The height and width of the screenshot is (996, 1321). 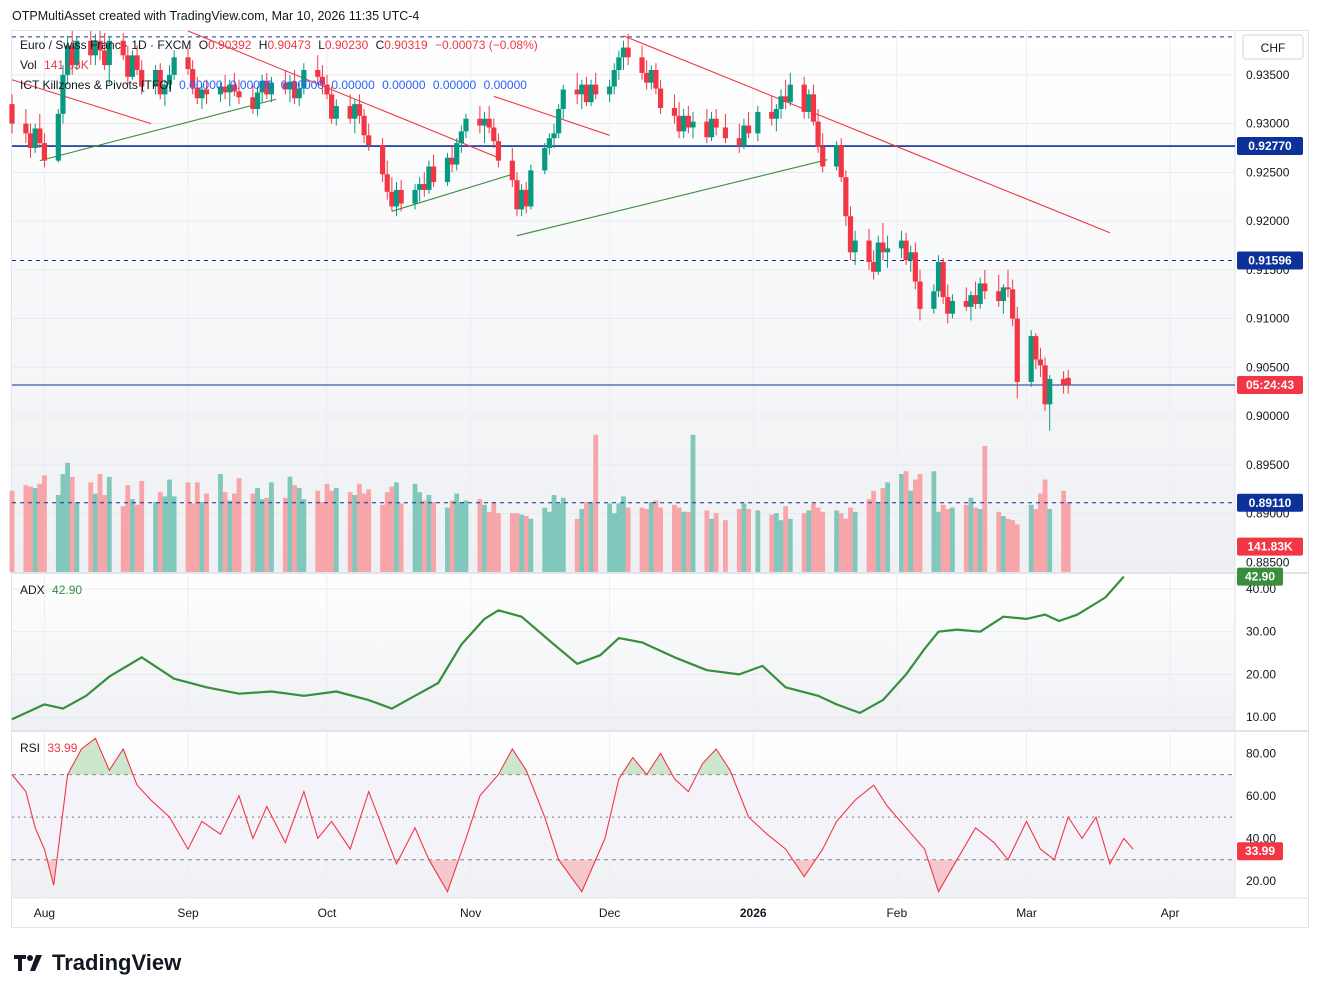 I want to click on rsi-label: RSI, so click(x=30, y=748).